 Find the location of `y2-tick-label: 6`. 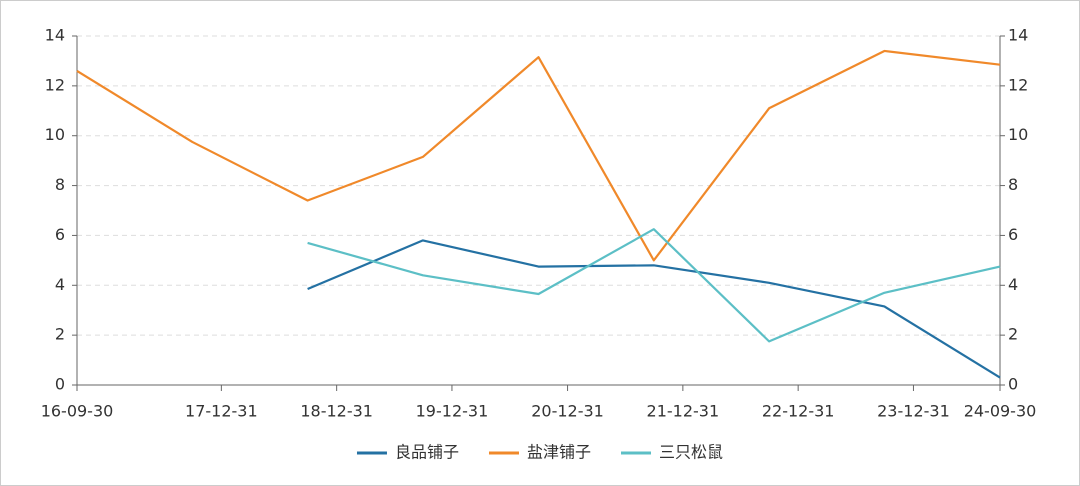

y2-tick-label: 6 is located at coordinates (1013, 234).